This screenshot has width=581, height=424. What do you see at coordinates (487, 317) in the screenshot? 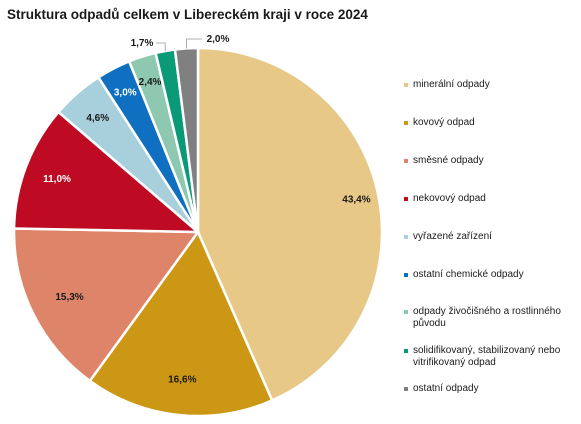
I see `legend-label: odpady živočišného a rostlinného původu` at bounding box center [487, 317].